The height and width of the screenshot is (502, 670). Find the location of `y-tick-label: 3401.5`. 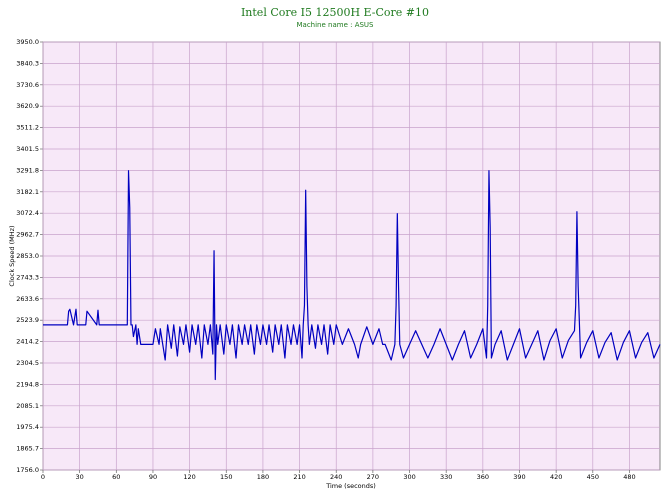

y-tick-label: 3401.5 is located at coordinates (27, 149).